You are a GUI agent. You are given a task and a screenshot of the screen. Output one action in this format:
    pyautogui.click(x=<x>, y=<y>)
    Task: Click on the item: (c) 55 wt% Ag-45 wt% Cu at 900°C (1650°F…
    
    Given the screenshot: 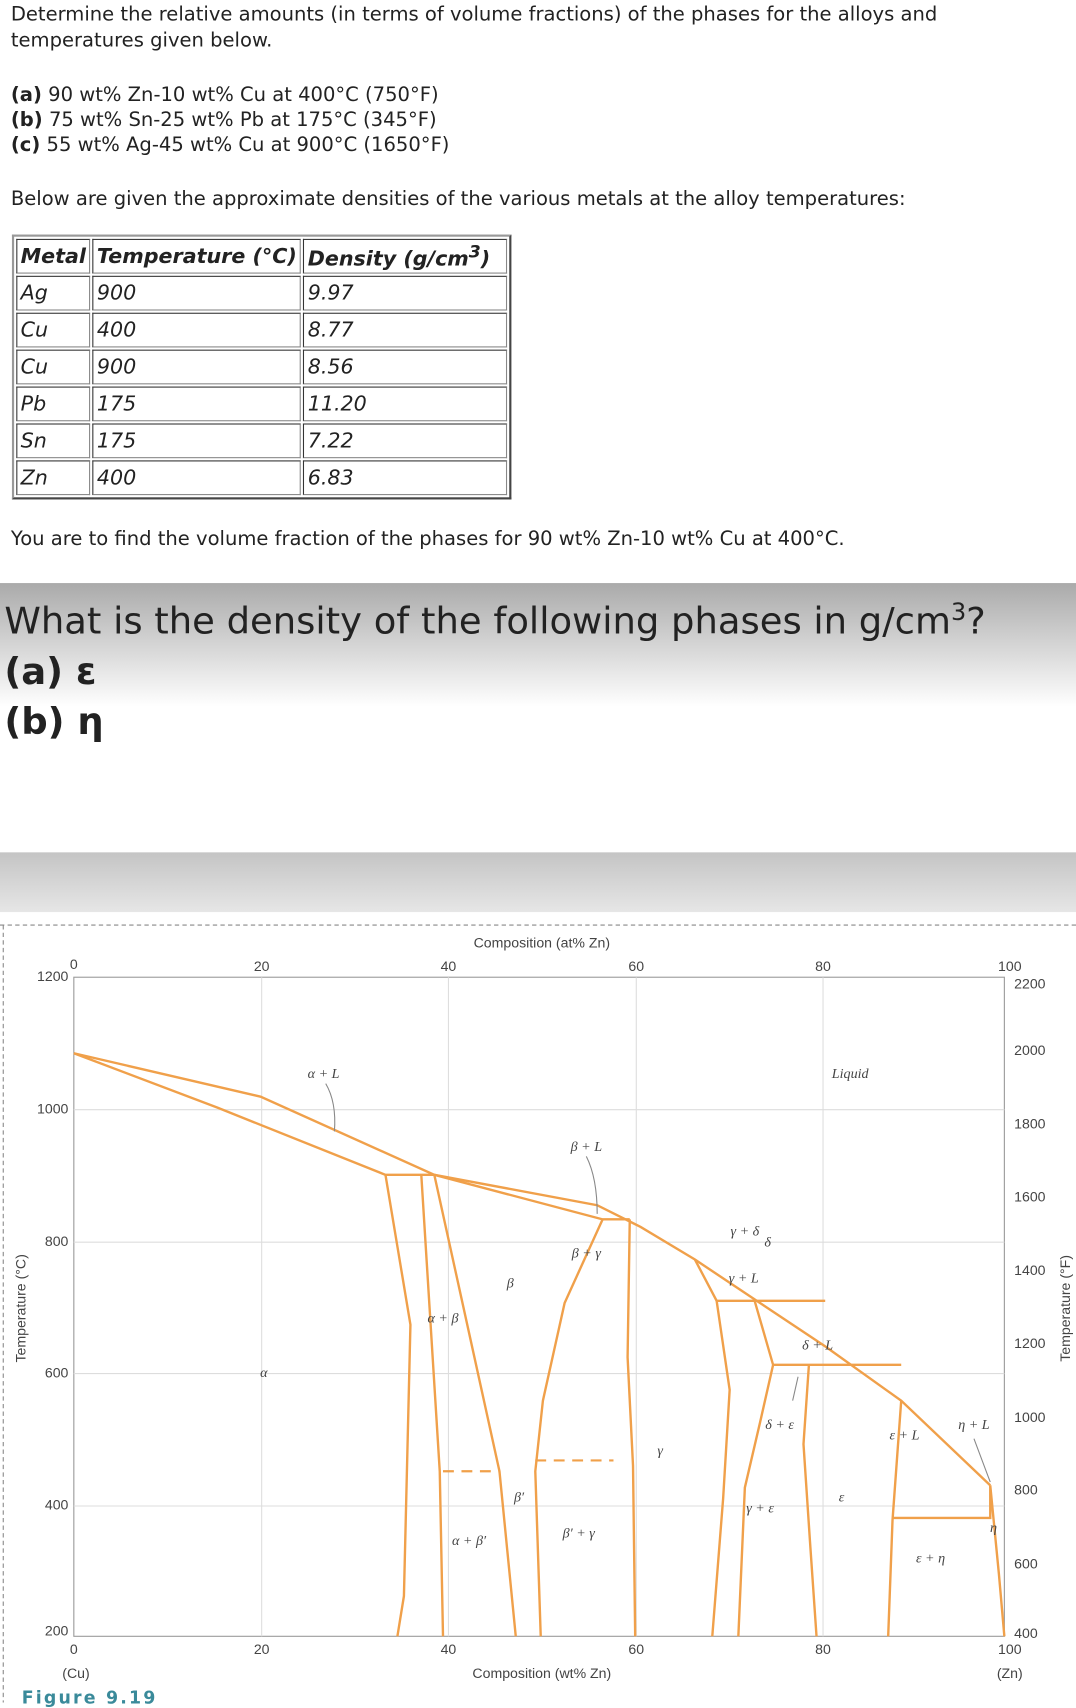 What is the action you would take?
    pyautogui.click(x=230, y=145)
    